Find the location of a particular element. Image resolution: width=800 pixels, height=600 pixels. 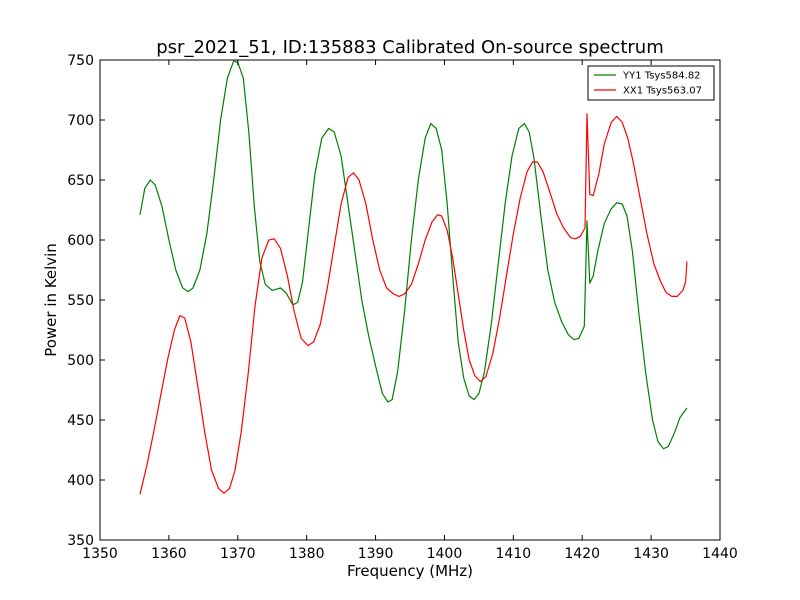

y-tick-label: 500 is located at coordinates (80, 361).